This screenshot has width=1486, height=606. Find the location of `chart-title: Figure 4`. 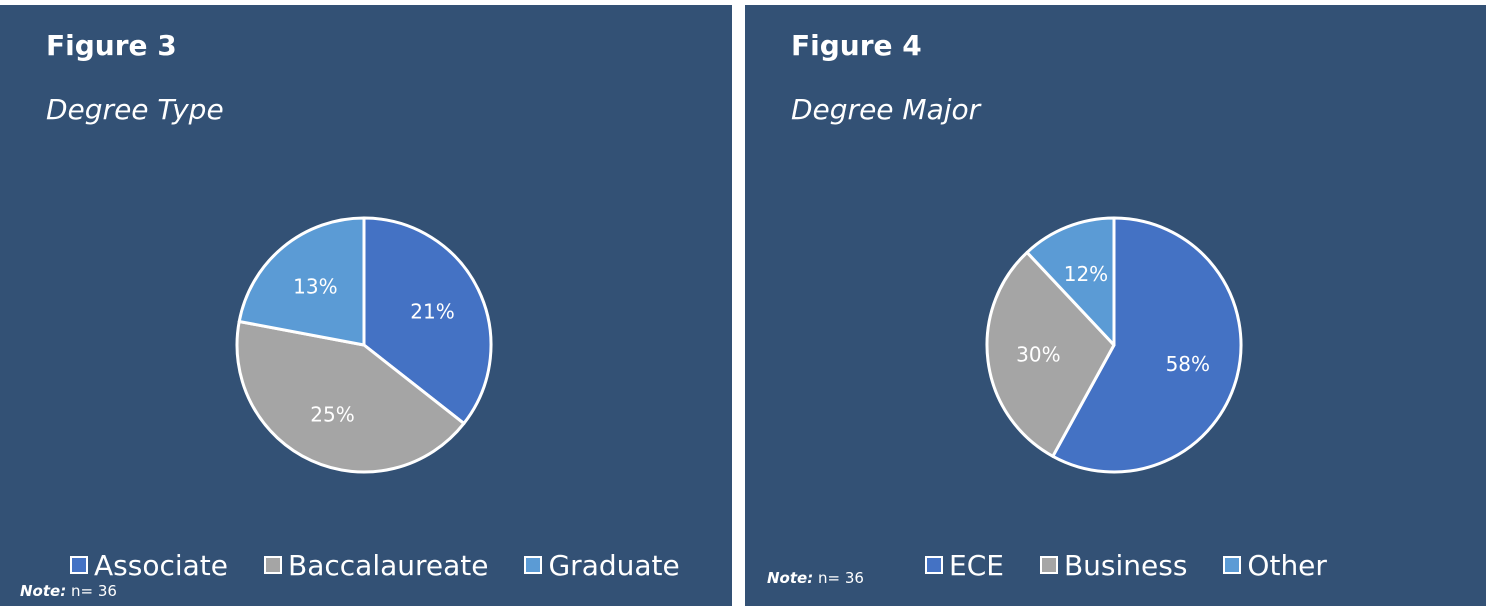

chart-title: Figure 4 is located at coordinates (856, 45).